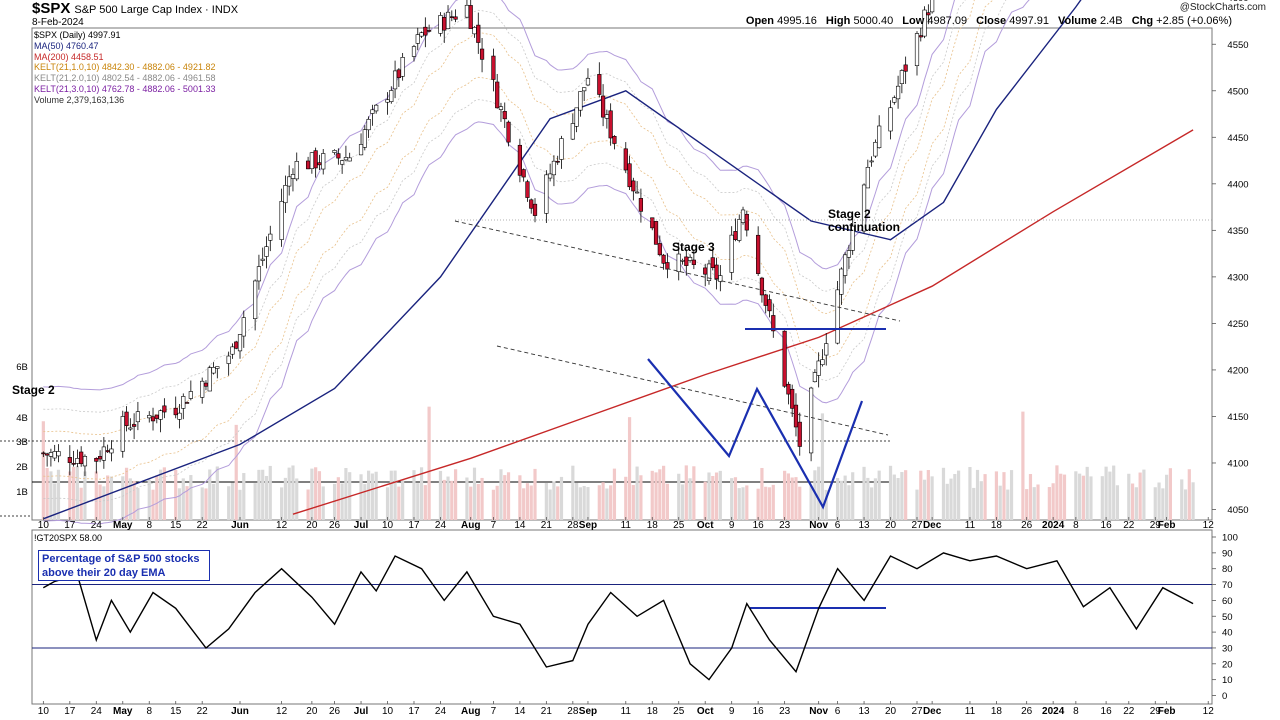  What do you see at coordinates (679, 711) in the screenshot?
I see `indicator-x-tick-label: 25` at bounding box center [679, 711].